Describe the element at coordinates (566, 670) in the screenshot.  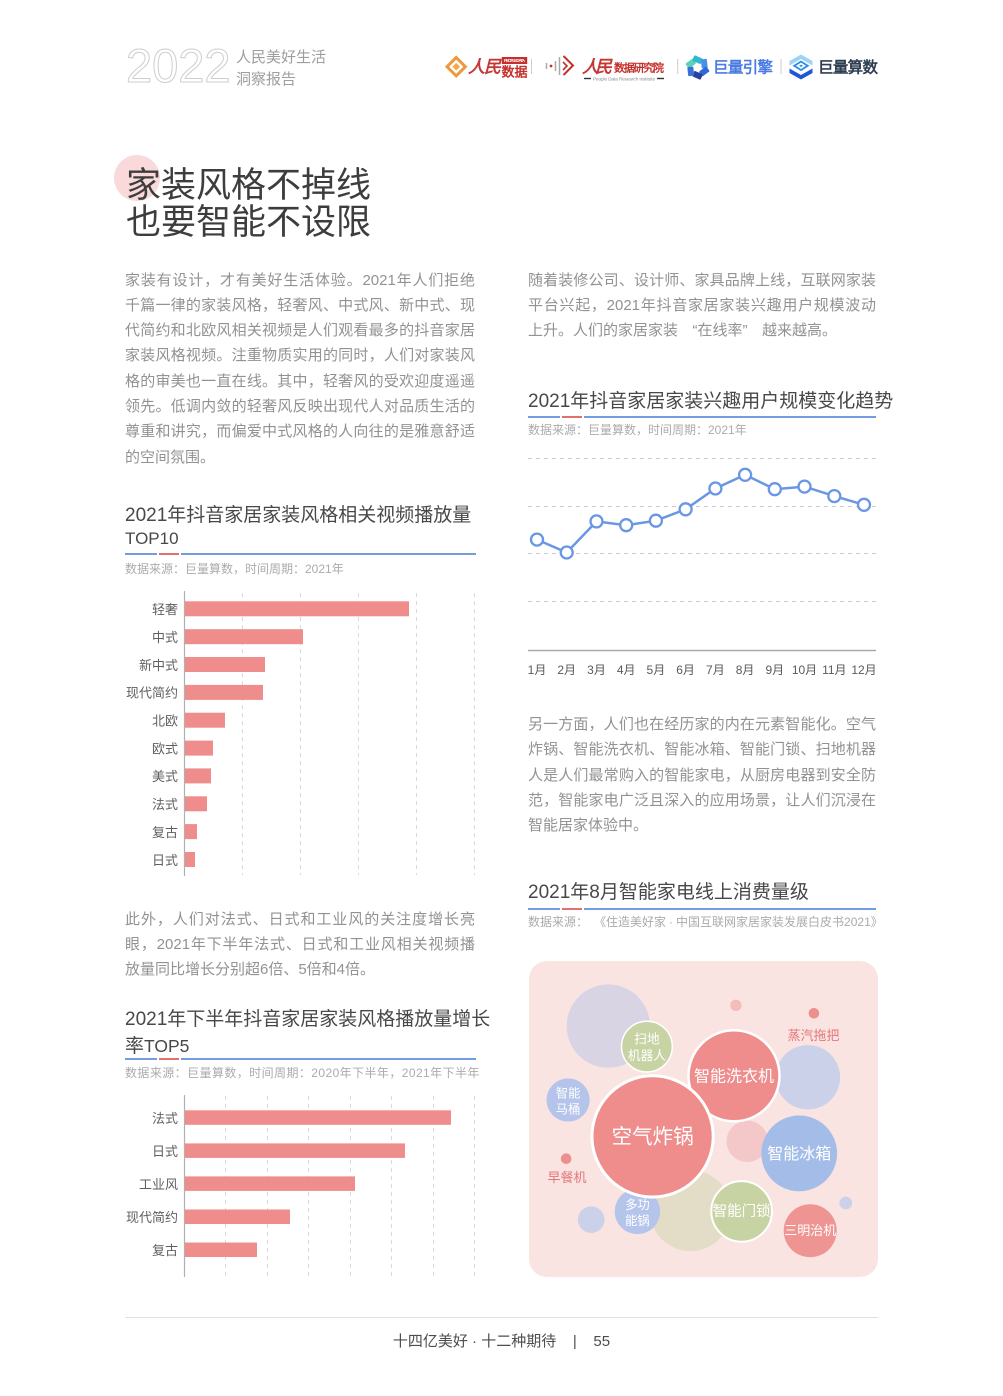
I see `svg-text: 2月` at that location.